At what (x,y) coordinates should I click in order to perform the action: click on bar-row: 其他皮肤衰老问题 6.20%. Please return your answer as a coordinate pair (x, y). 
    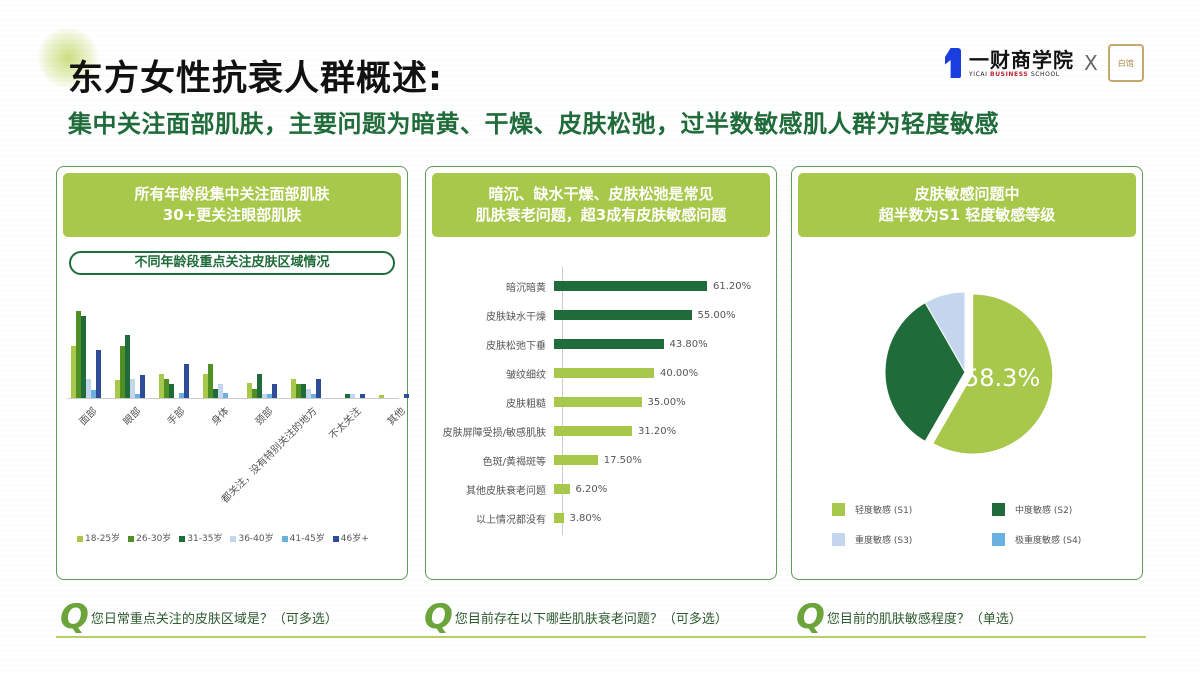
    Looking at the image, I should click on (517, 489).